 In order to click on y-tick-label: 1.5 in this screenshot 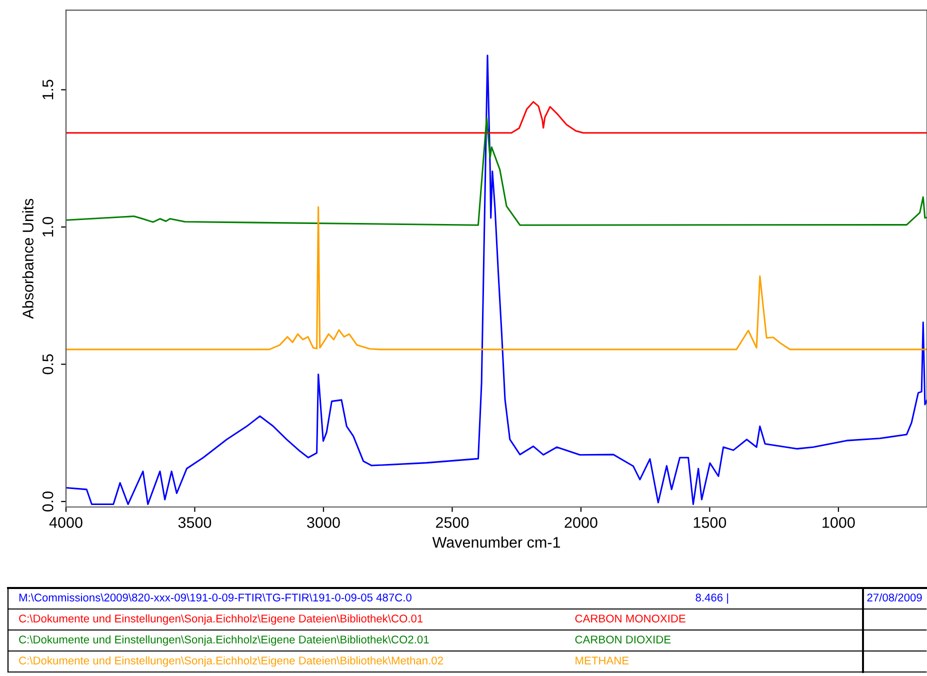, I will do `click(48, 90)`.